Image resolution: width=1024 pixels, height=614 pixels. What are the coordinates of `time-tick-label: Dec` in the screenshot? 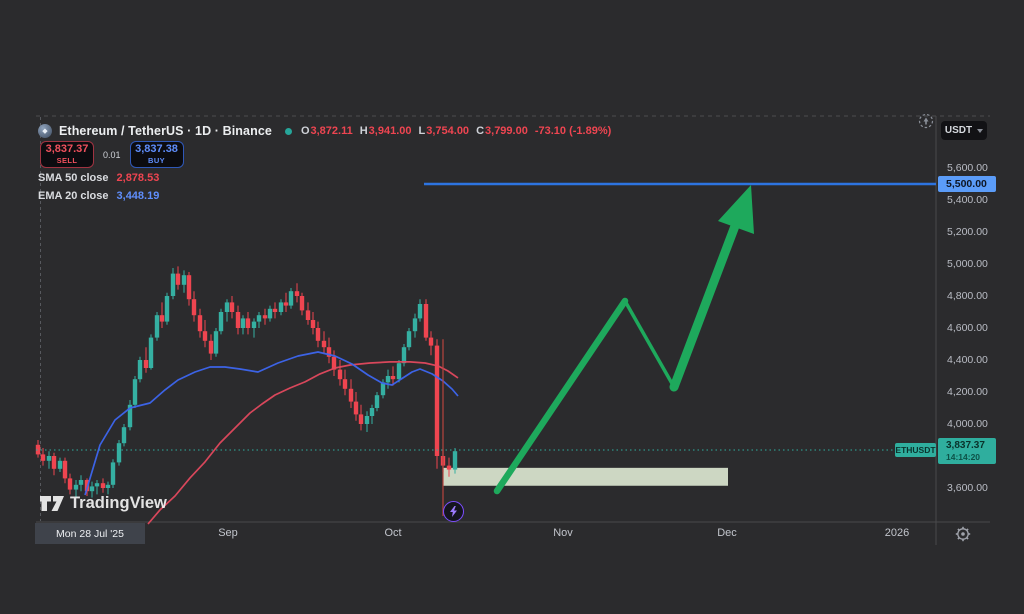 It's located at (727, 533).